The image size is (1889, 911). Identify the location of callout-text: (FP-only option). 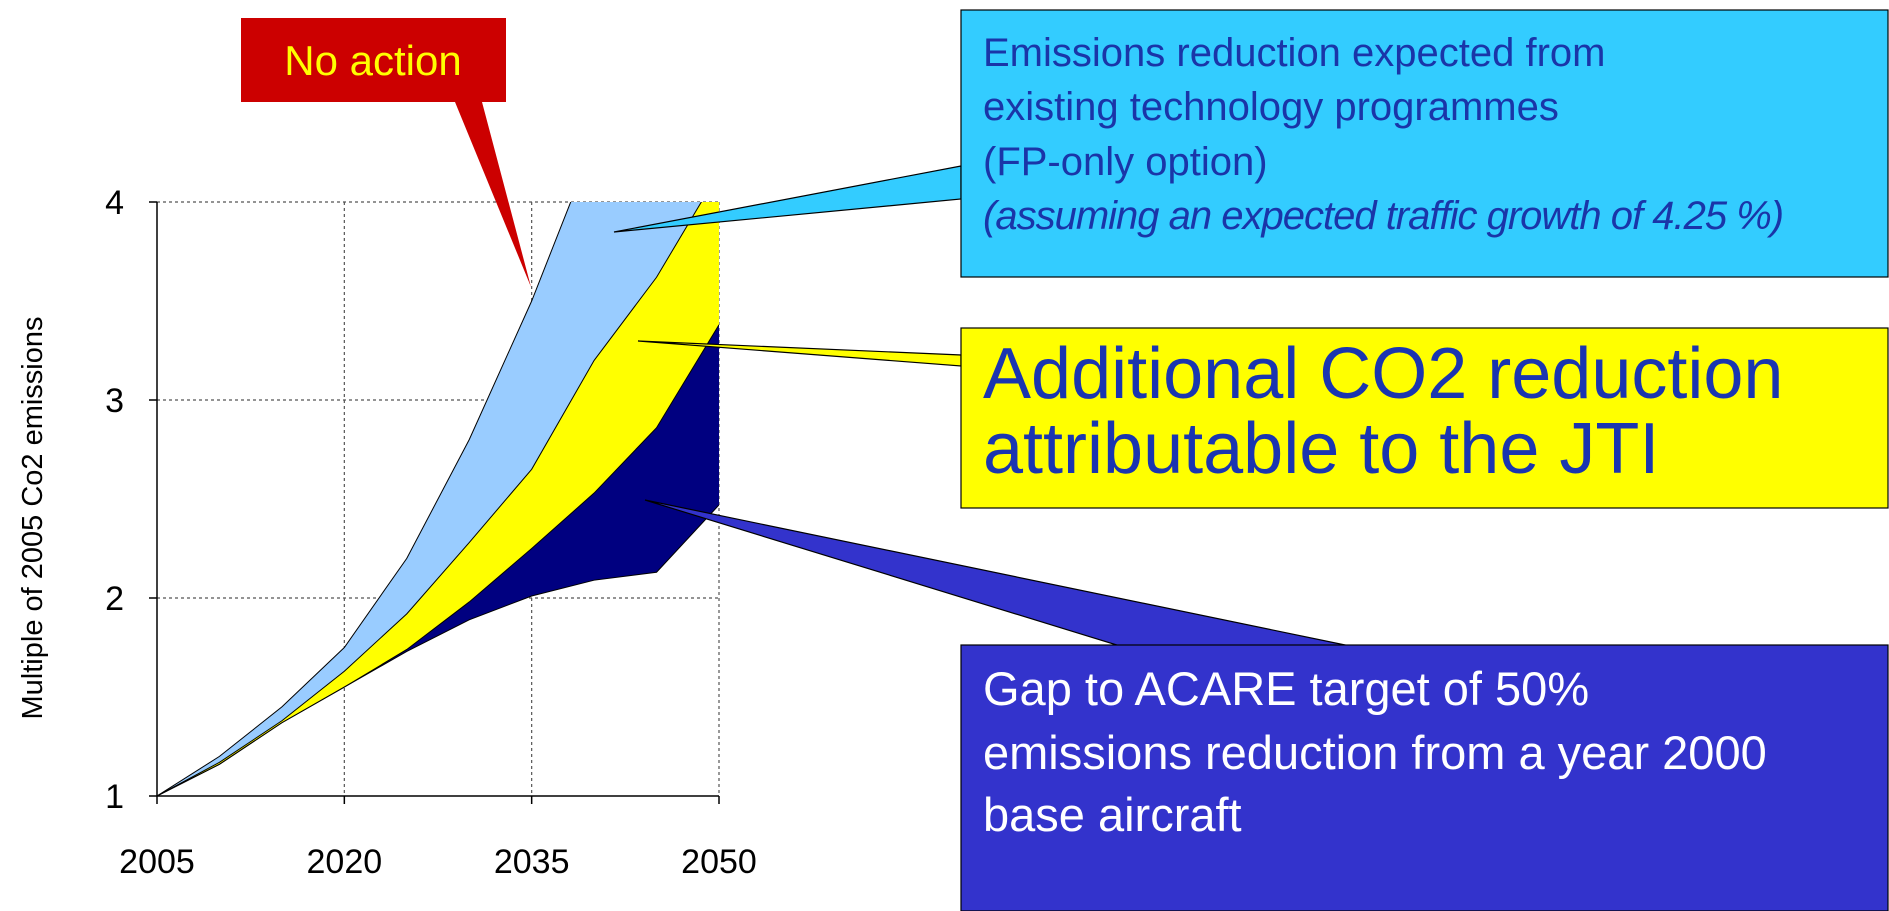
(1125, 162).